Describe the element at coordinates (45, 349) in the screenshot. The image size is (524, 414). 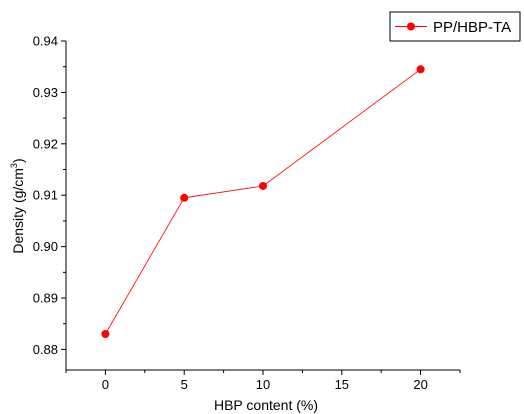
I see `y-tick-label: 0.88` at that location.